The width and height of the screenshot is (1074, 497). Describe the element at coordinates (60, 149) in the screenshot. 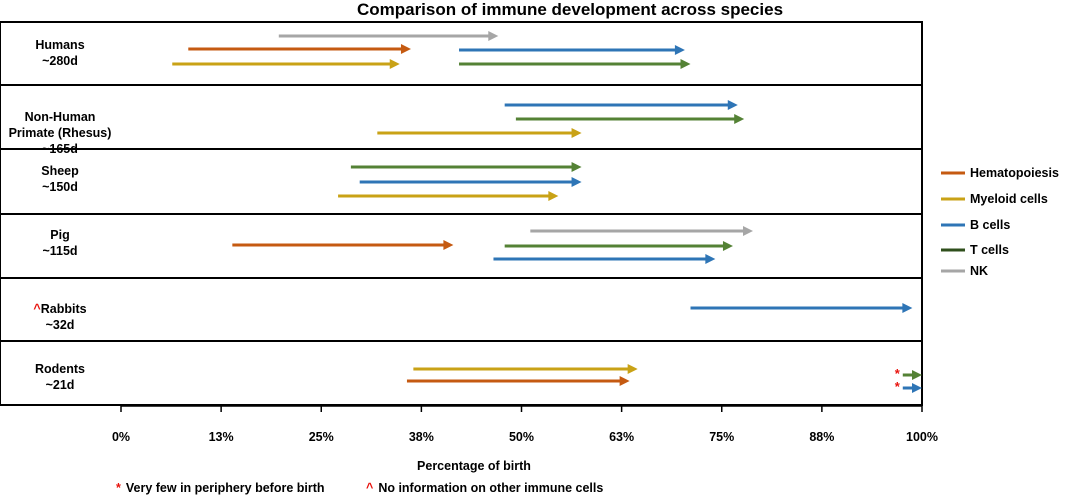

I see `species-label-line: ~165d` at that location.